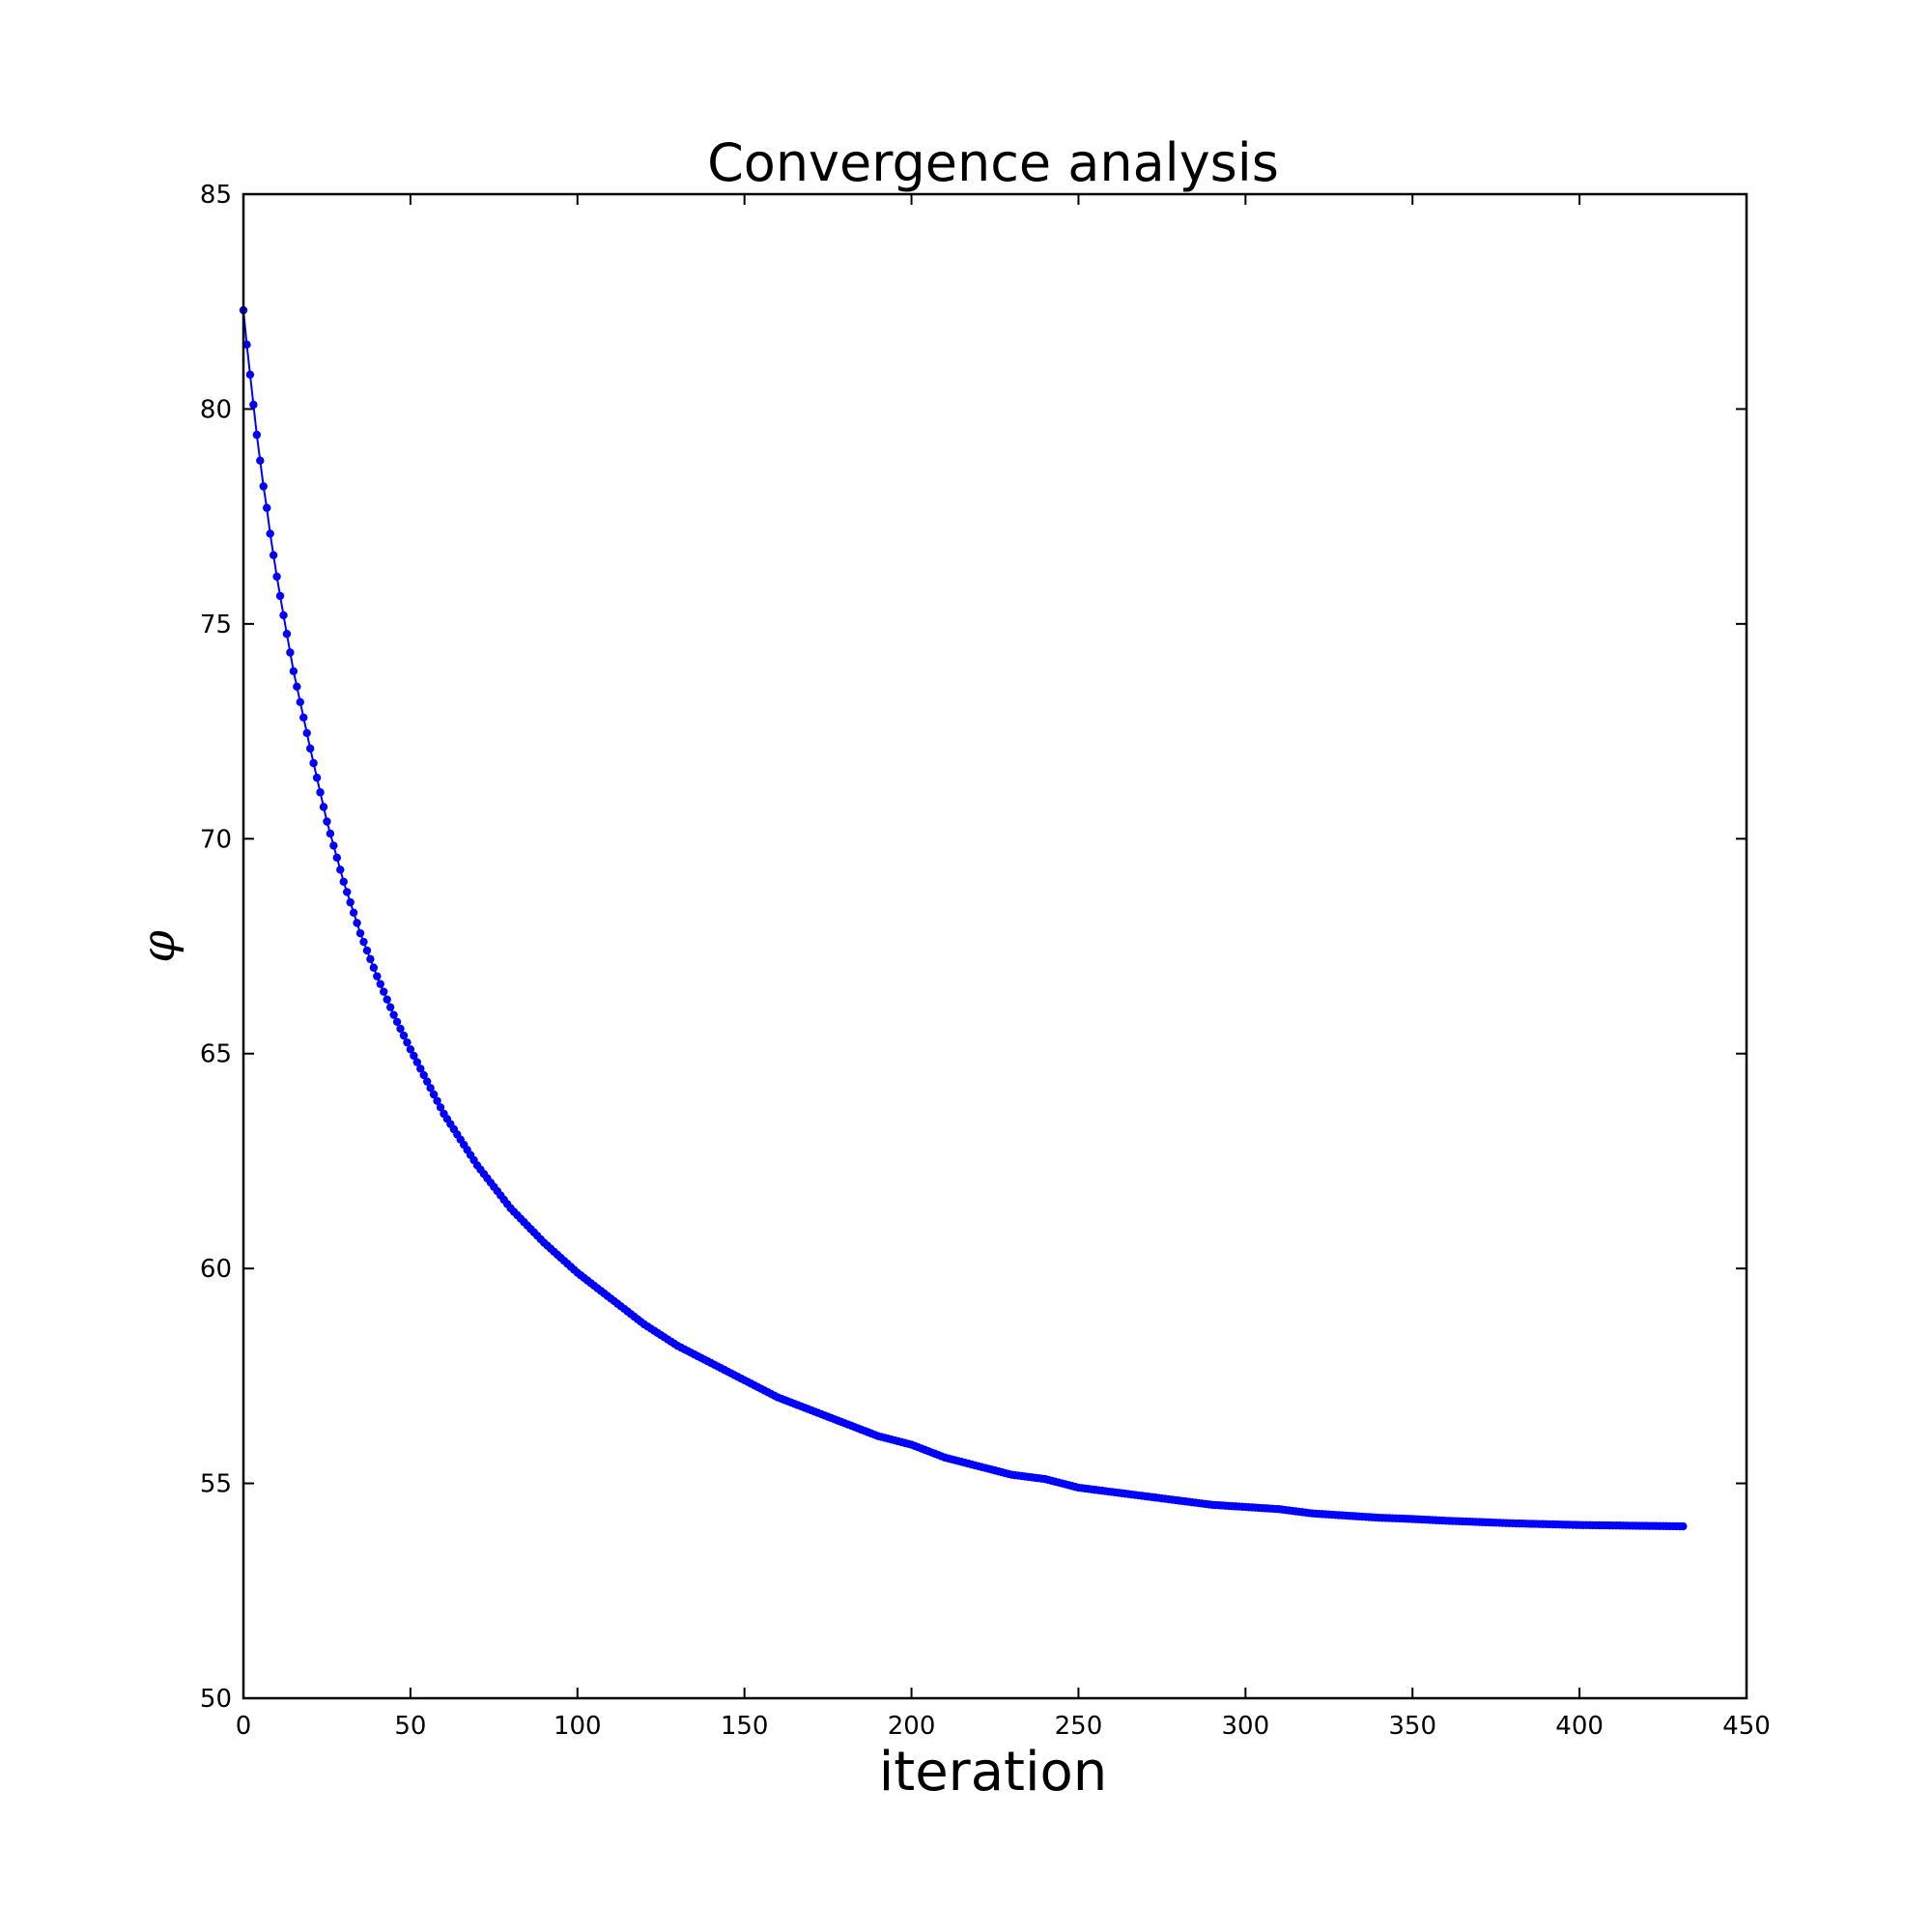 The width and height of the screenshot is (1932, 1932). Describe the element at coordinates (244, 1726) in the screenshot. I see `x-tick-label: 0` at that location.